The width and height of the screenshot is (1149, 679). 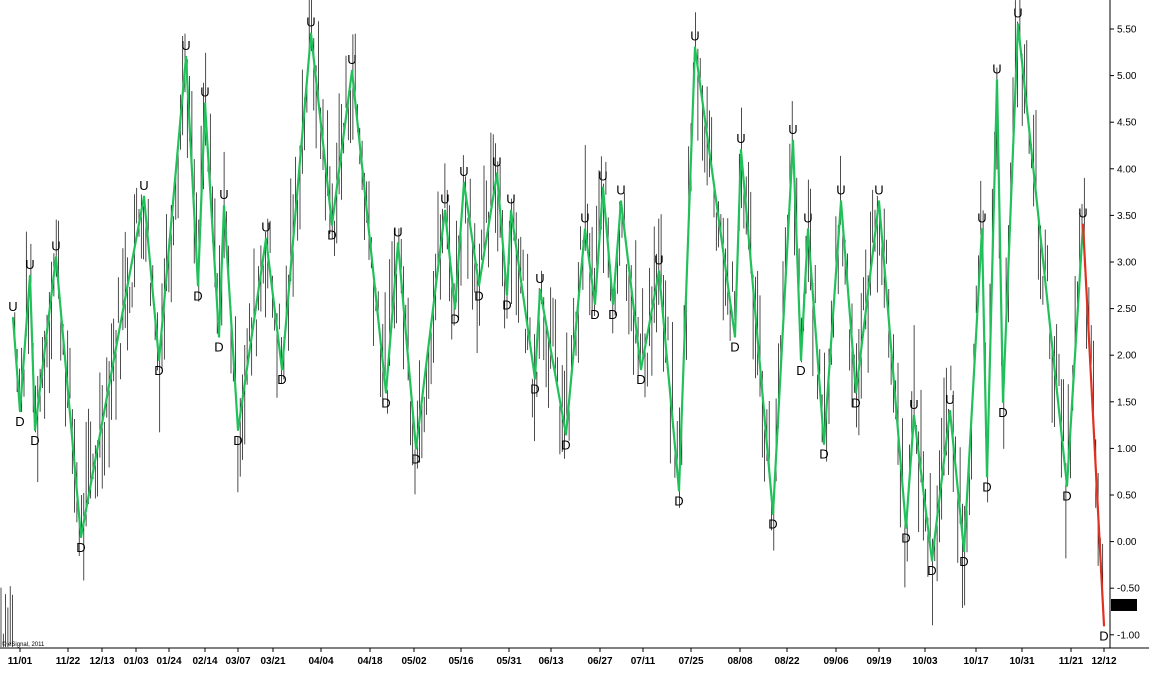 What do you see at coordinates (23, 644) in the screenshot?
I see `copyright-text: © eSignal, 2011` at bounding box center [23, 644].